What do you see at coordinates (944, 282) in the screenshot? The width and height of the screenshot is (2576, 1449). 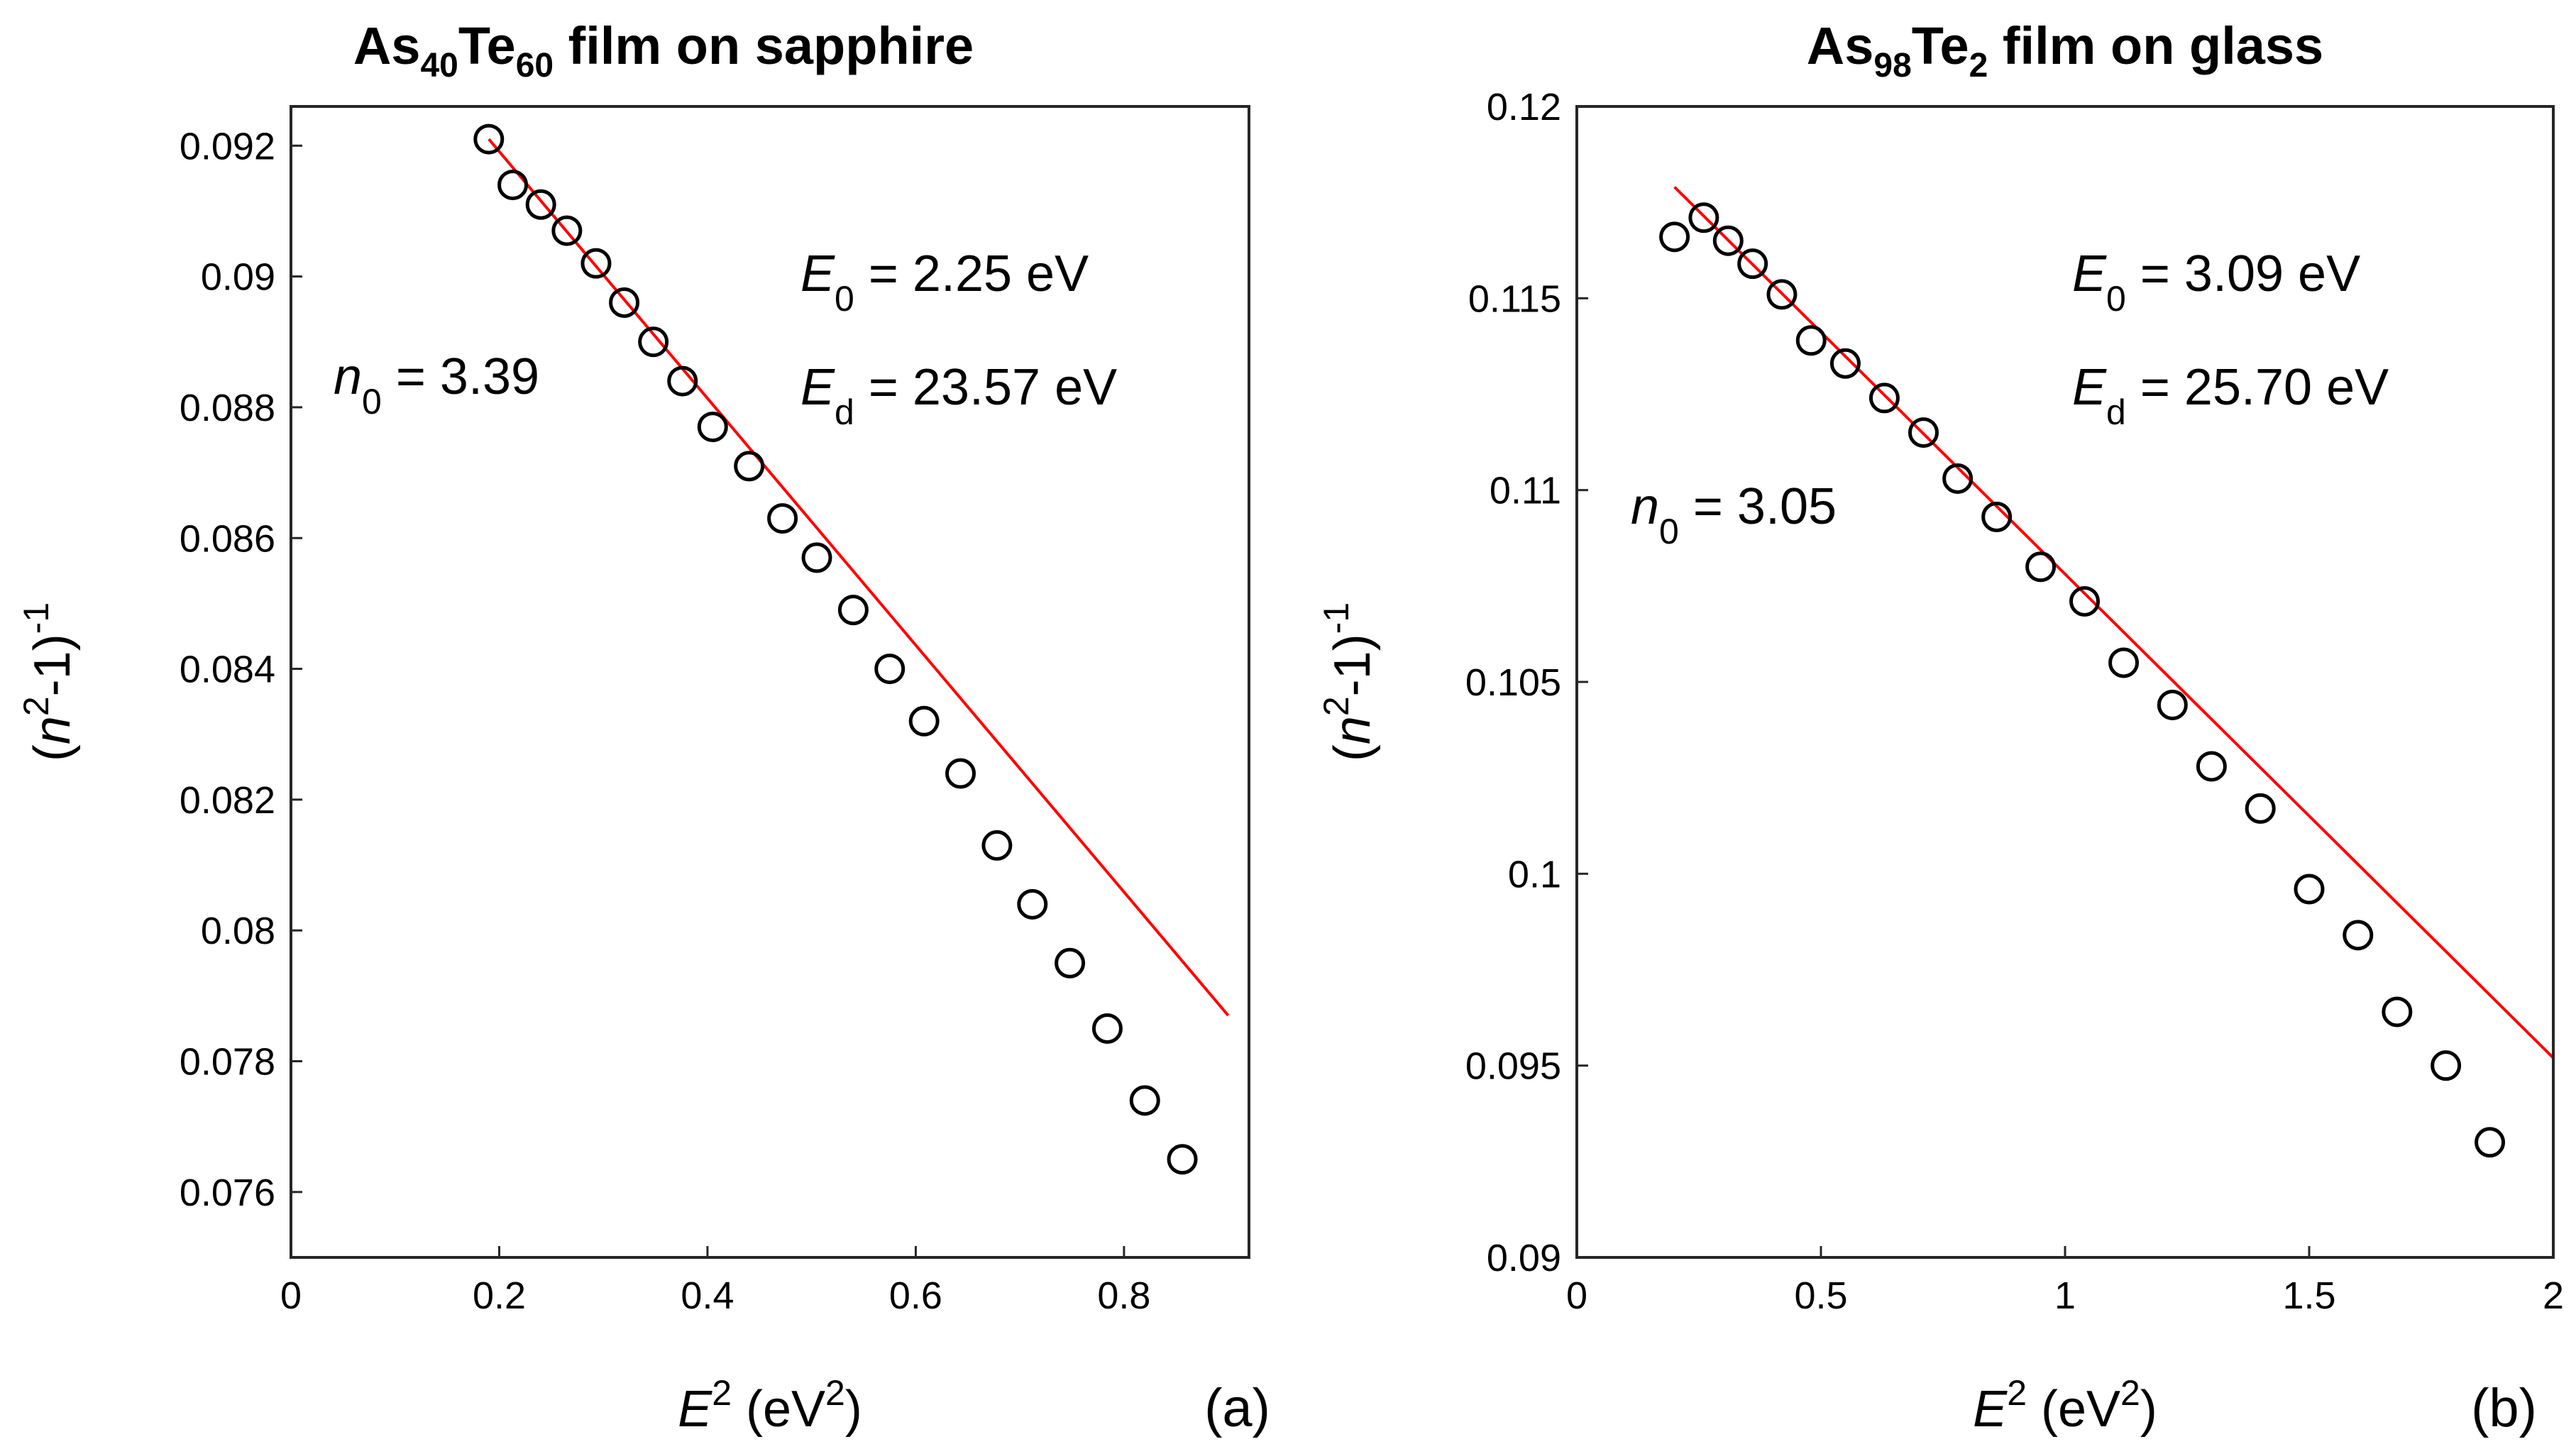 I see `chart-a-annotation-e0: E0 = 2.25 eV` at bounding box center [944, 282].